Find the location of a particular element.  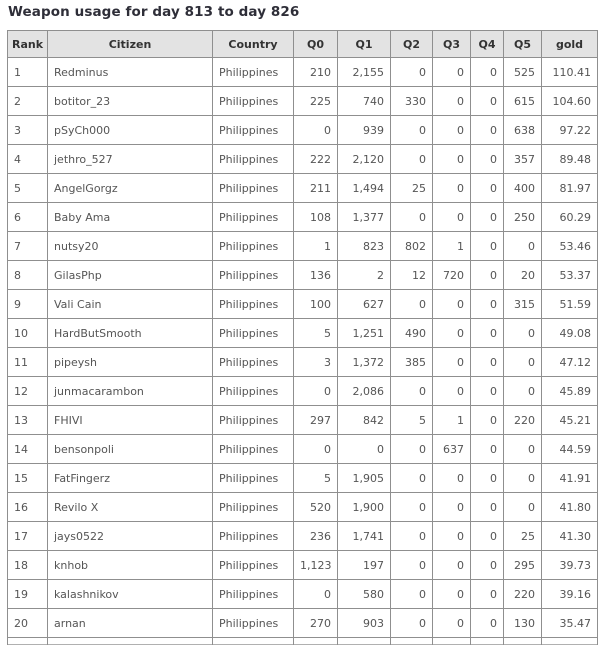

col-header-q2: Q2 is located at coordinates (411, 44).